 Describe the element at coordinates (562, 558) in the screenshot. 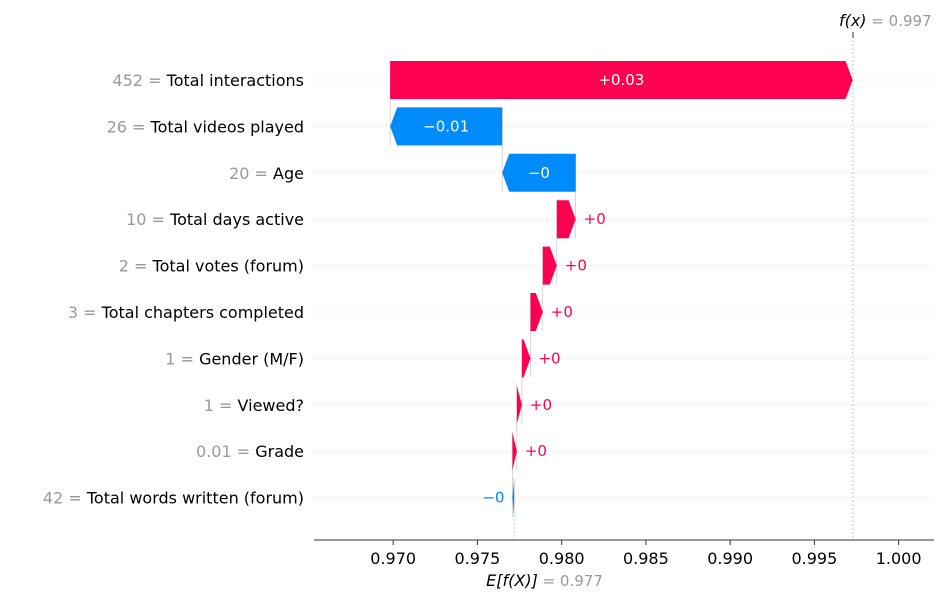

I see `x-tick-label: 0.980` at that location.